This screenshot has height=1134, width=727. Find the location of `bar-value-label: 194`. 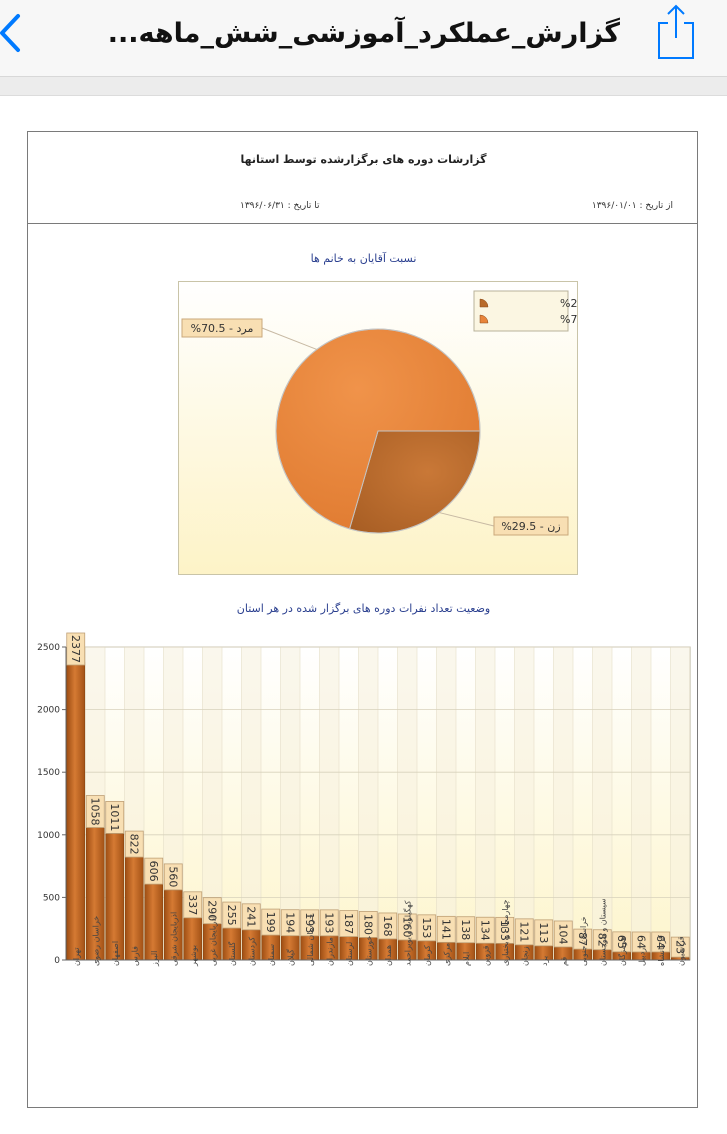

bar-value-label: 194 is located at coordinates (289, 922).